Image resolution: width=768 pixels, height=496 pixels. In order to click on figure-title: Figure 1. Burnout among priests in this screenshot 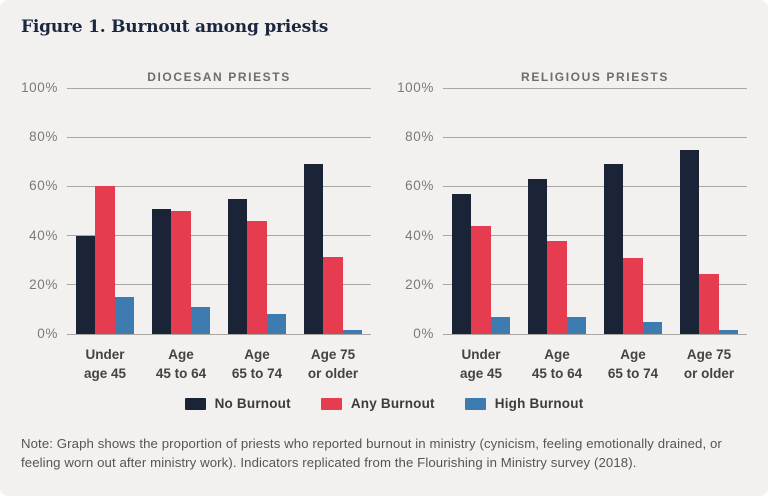, I will do `click(175, 27)`.